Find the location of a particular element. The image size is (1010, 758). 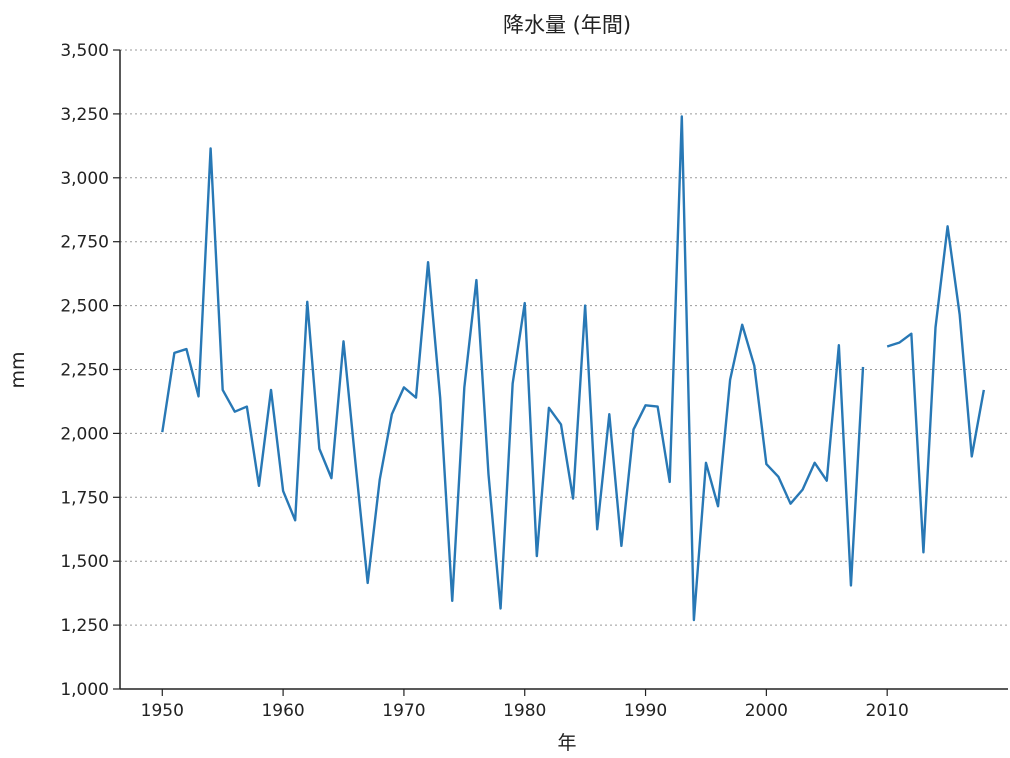

x-tick-label: 1950 is located at coordinates (162, 711).